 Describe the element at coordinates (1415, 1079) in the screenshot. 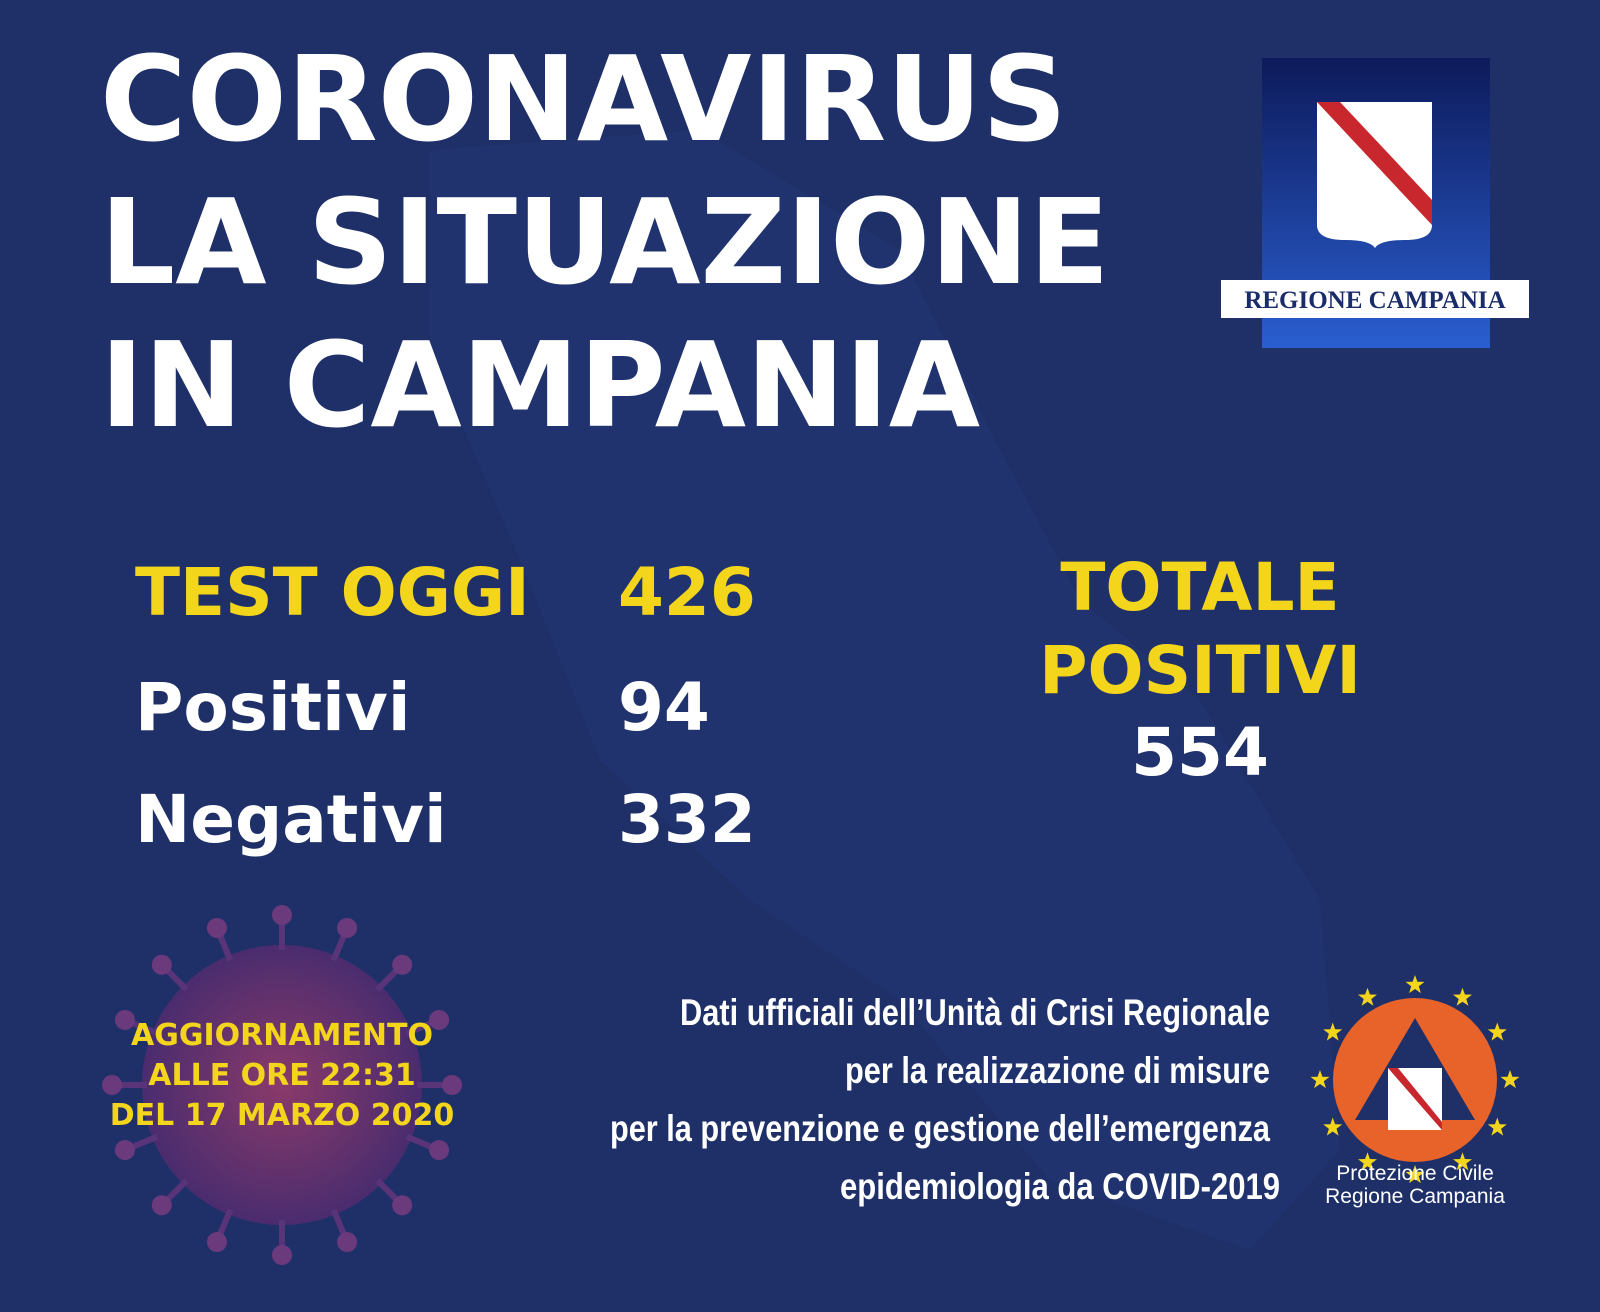

I see `civil-protection-logo` at that location.